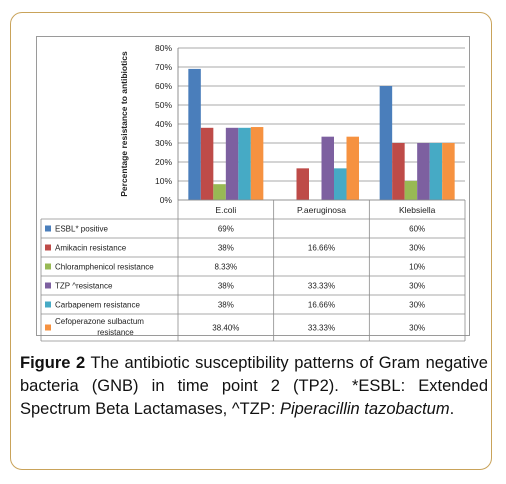 Image resolution: width=506 pixels, height=484 pixels. Describe the element at coordinates (225, 267) in the screenshot. I see `table-cell-value: 8.33%` at that location.